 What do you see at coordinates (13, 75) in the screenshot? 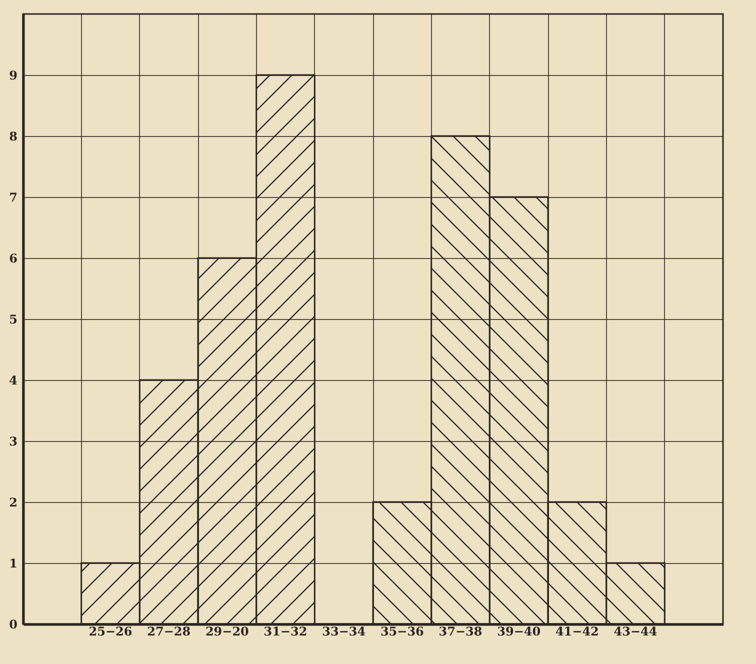
I see `y-tick-label: 9` at bounding box center [13, 75].